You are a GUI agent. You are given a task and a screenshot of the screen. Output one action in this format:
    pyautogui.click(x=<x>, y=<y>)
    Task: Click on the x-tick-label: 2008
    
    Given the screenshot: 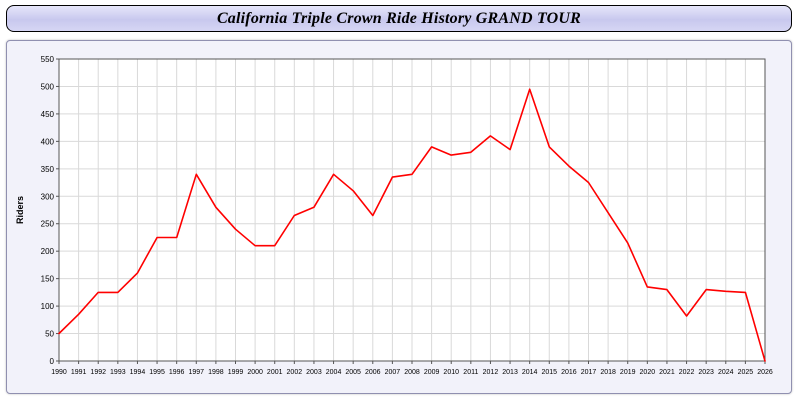 What is the action you would take?
    pyautogui.click(x=412, y=372)
    